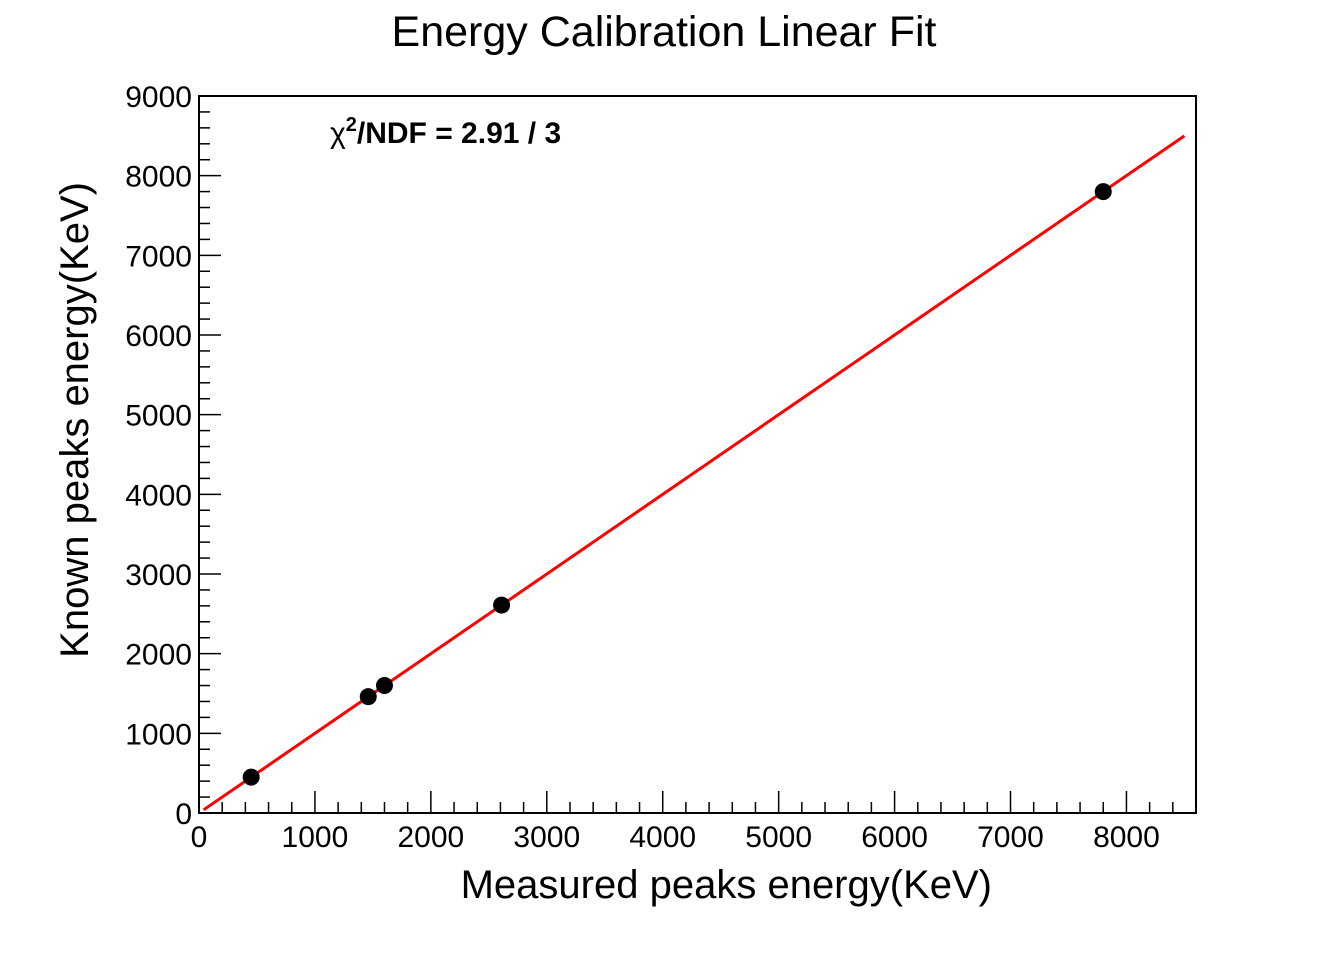 Image resolution: width=1329 pixels, height=956 pixels. I want to click on y-tick-label: 2000, so click(158, 655).